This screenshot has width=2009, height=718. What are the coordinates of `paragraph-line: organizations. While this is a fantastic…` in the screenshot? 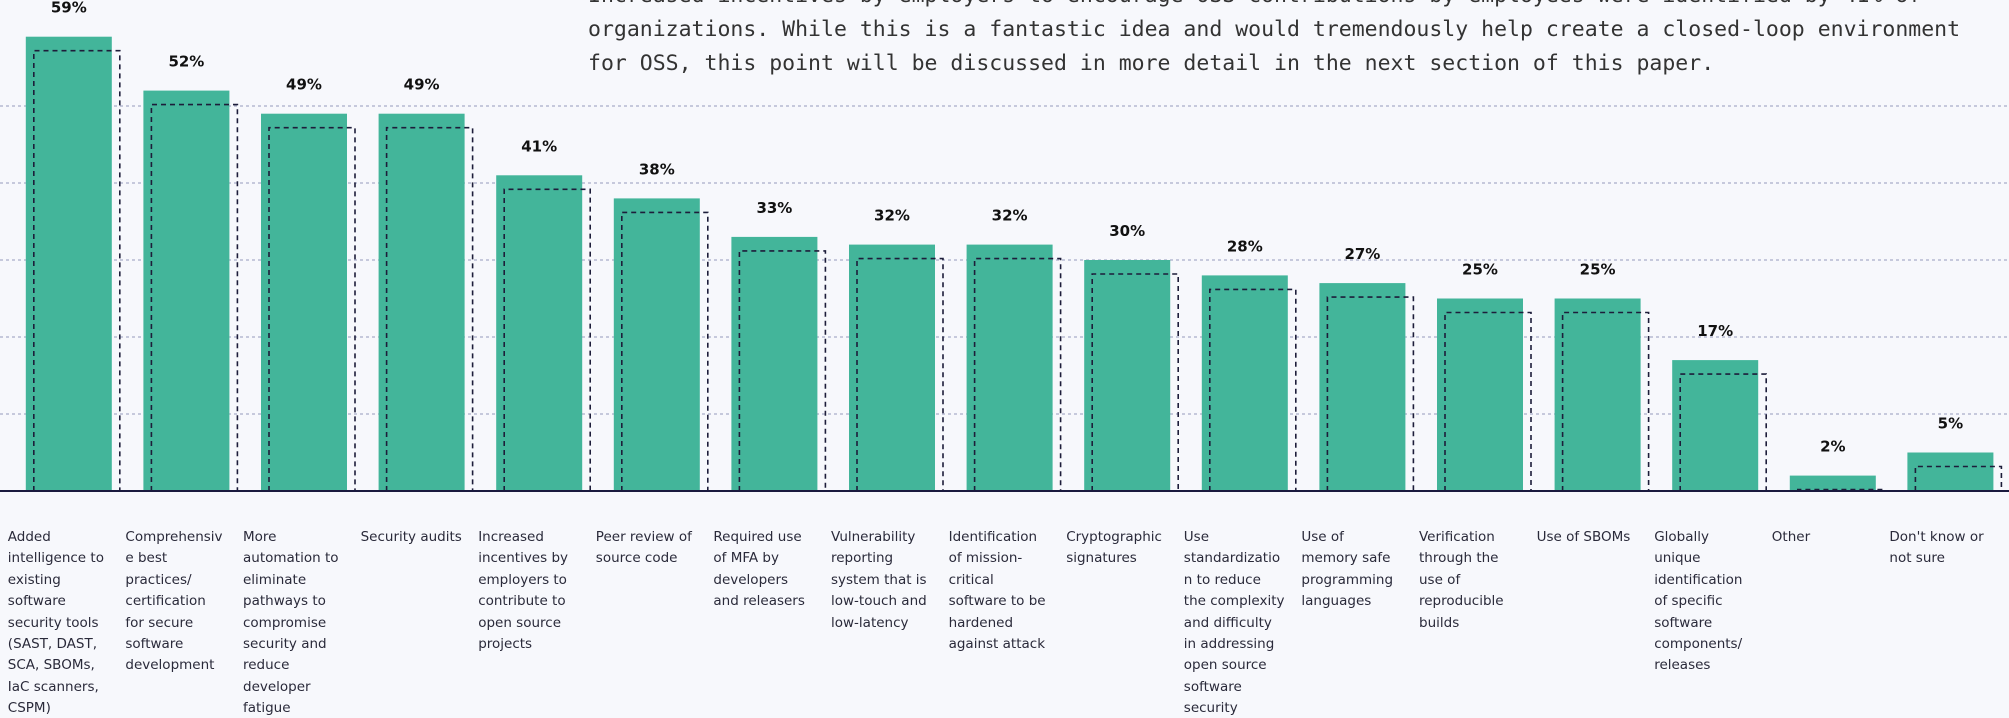 It's located at (1274, 29).